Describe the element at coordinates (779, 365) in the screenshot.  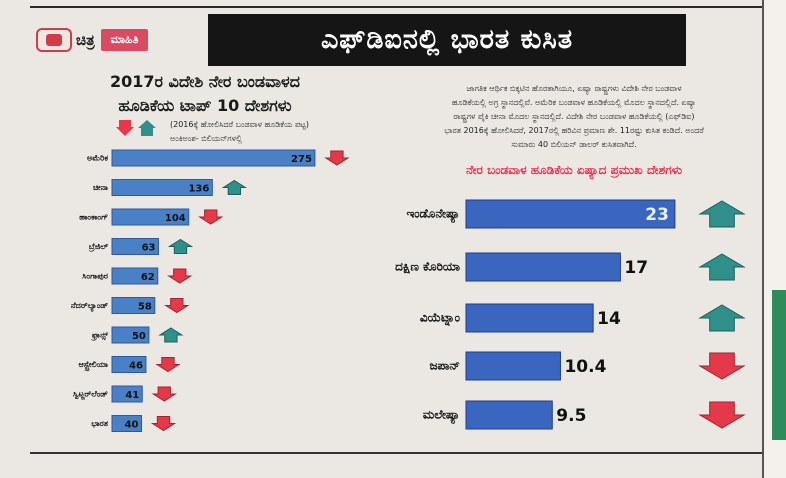
I see `adjacent-green-box` at that location.